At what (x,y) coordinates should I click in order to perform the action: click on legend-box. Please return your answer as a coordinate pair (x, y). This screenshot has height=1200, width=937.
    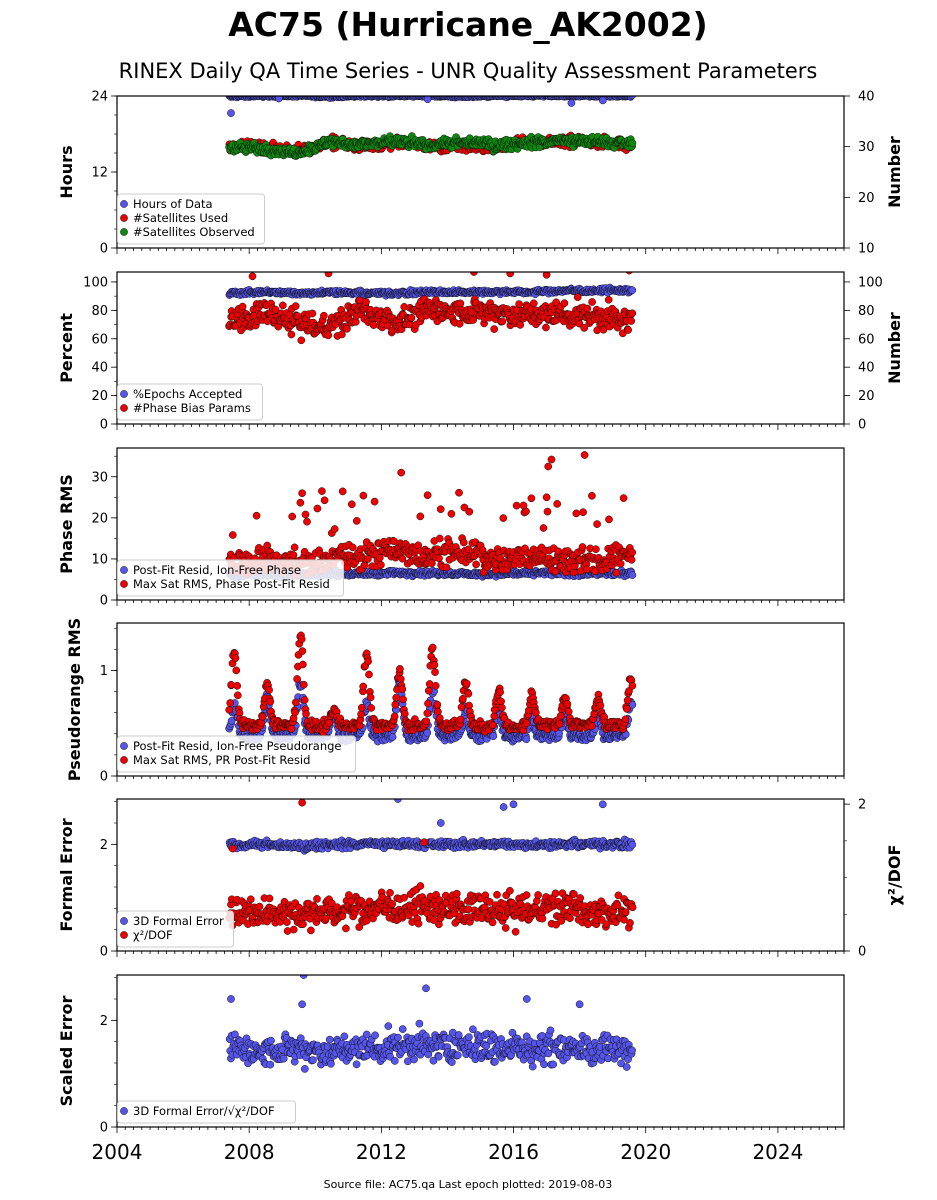
    Looking at the image, I should click on (230, 578).